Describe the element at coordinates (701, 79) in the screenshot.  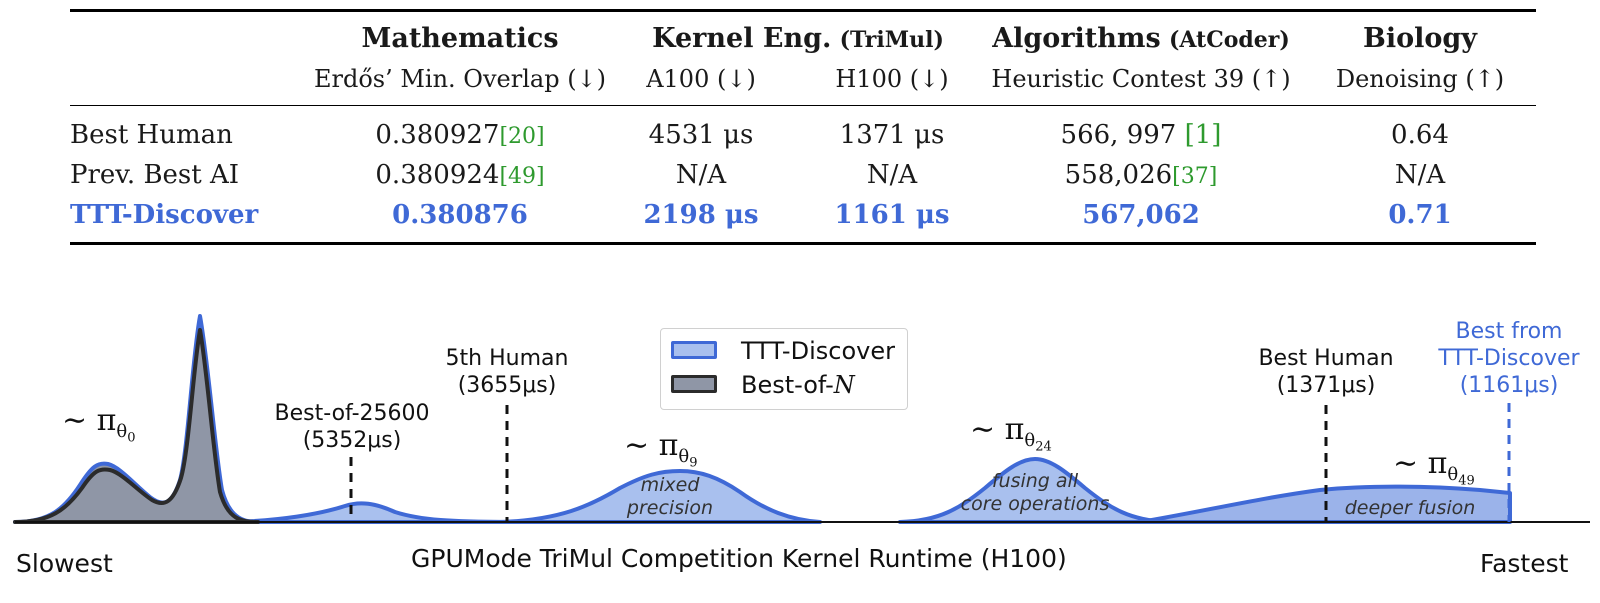
I see `metric-a100: A100 (↓)` at that location.